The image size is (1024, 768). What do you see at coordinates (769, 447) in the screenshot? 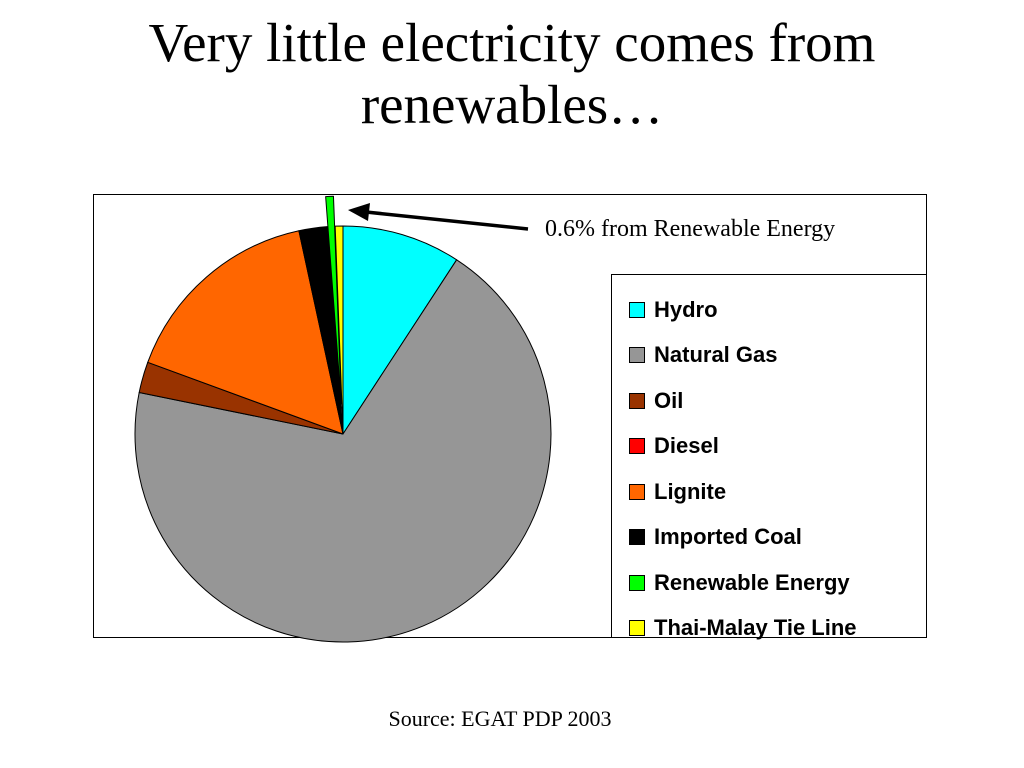
I see `legend-item-diesel: Diesel` at bounding box center [769, 447].